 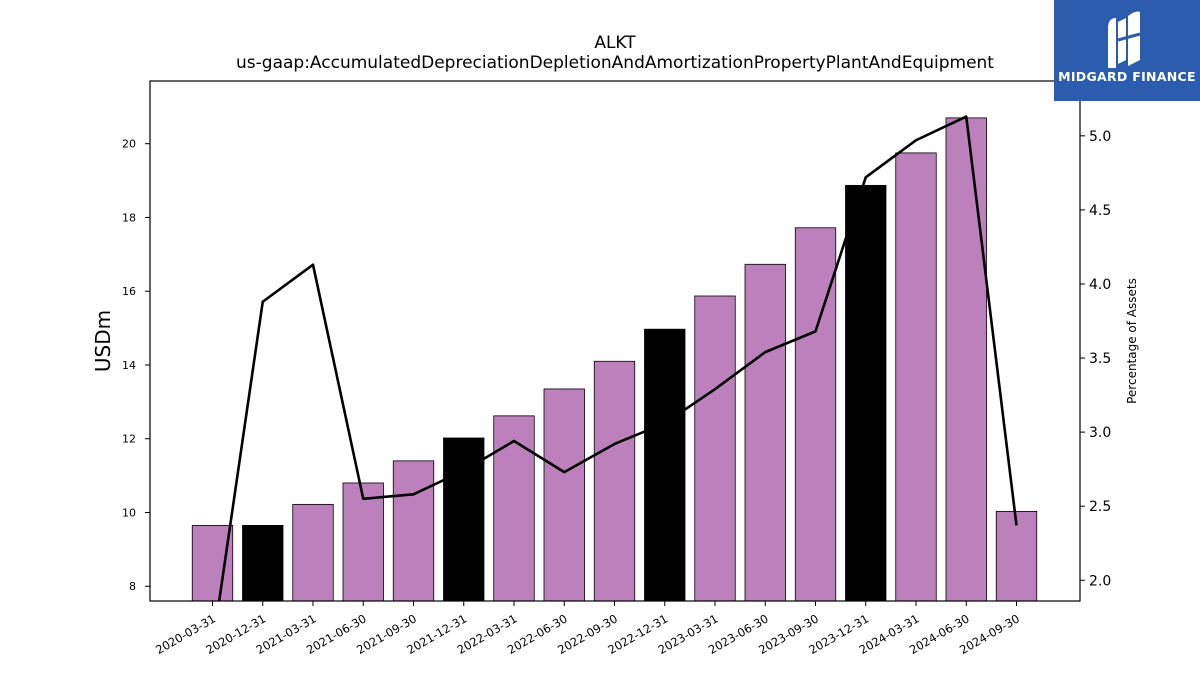 I want to click on y-right-tick-label: 3.0, so click(x=1100, y=433).